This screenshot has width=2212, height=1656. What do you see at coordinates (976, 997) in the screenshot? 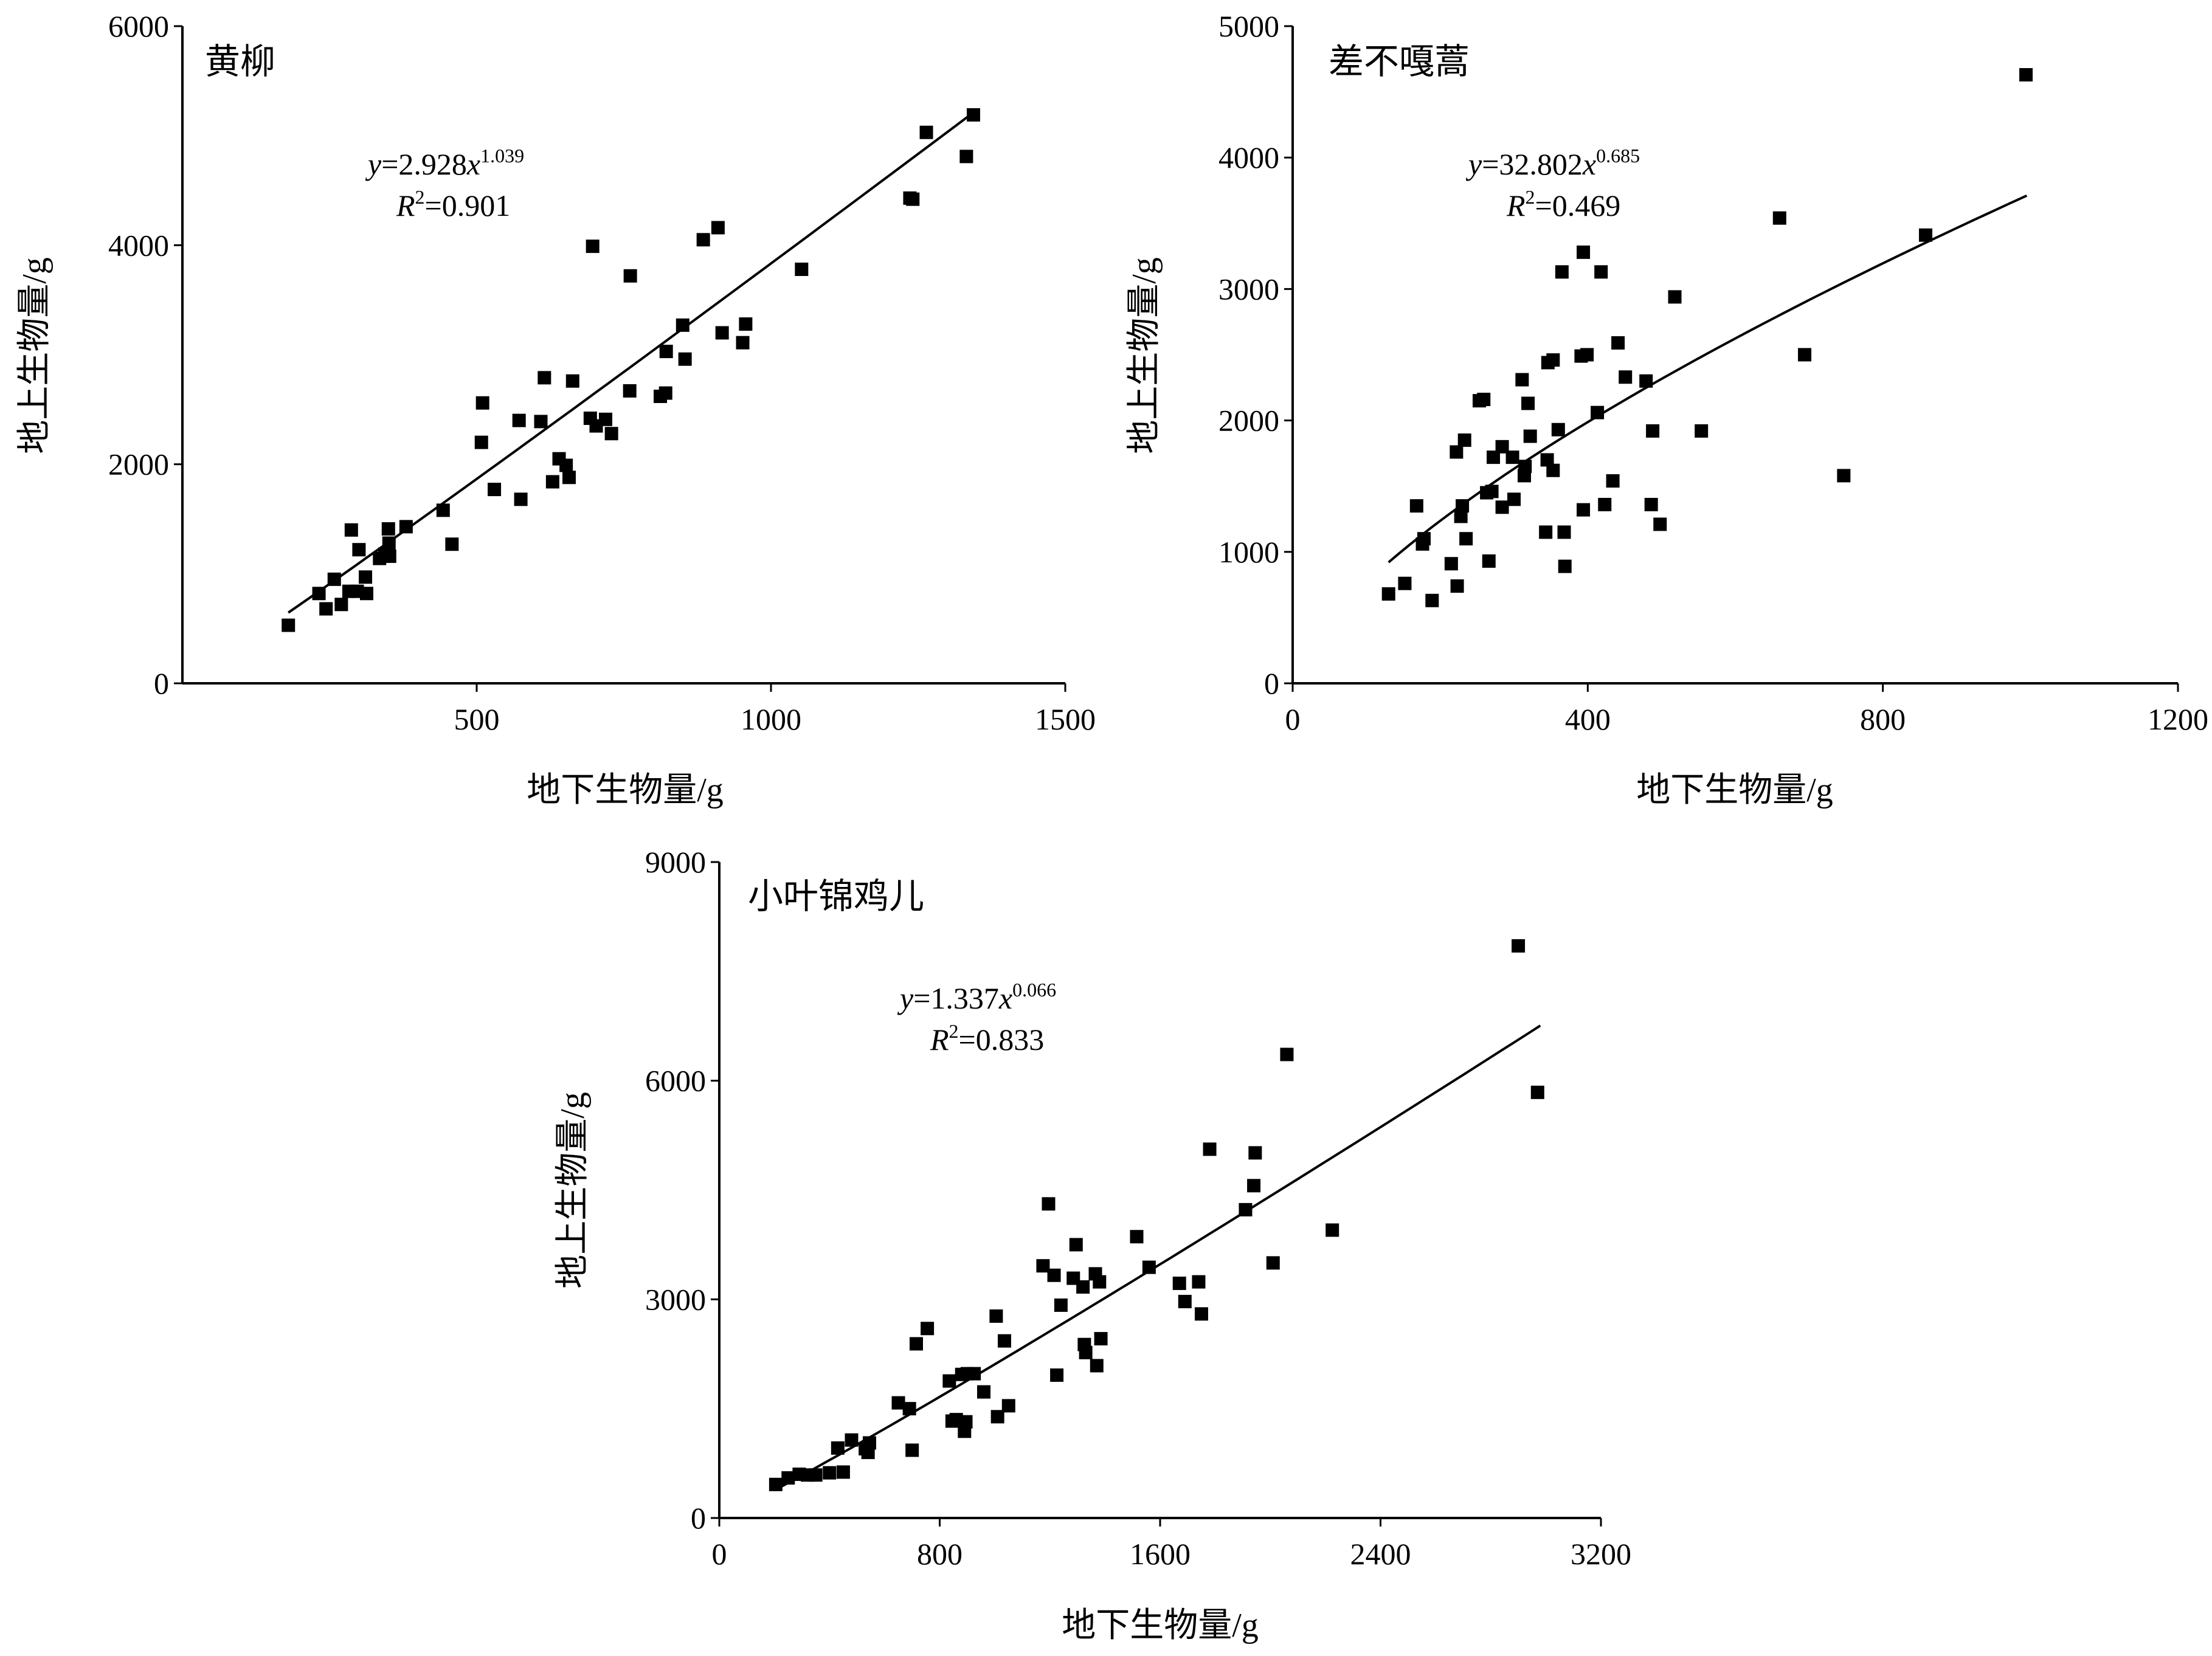
I see `regression-equation: y=1.337x0.066` at bounding box center [976, 997].